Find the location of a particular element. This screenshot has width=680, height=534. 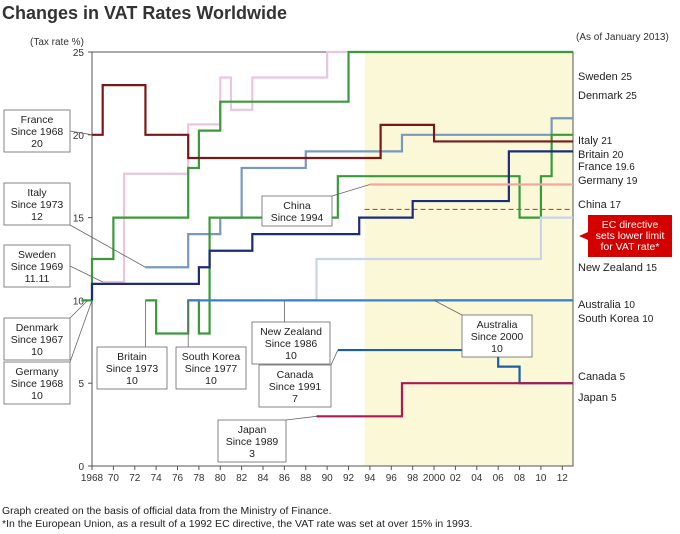

intro-label-text: Since 1986 is located at coordinates (291, 344).